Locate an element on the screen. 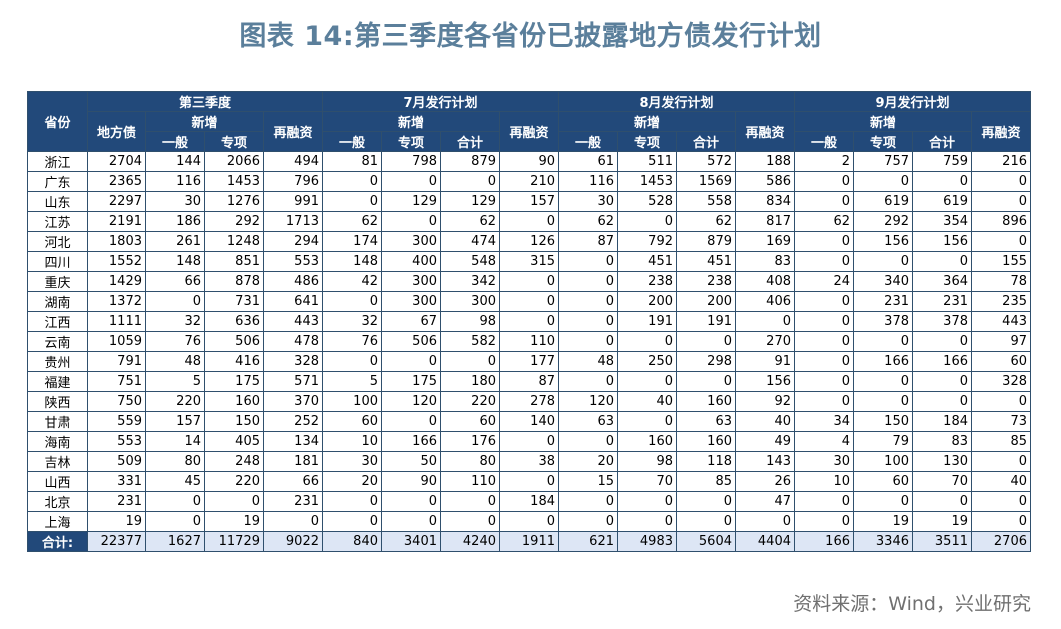  value-cell: 619 is located at coordinates (942, 201).